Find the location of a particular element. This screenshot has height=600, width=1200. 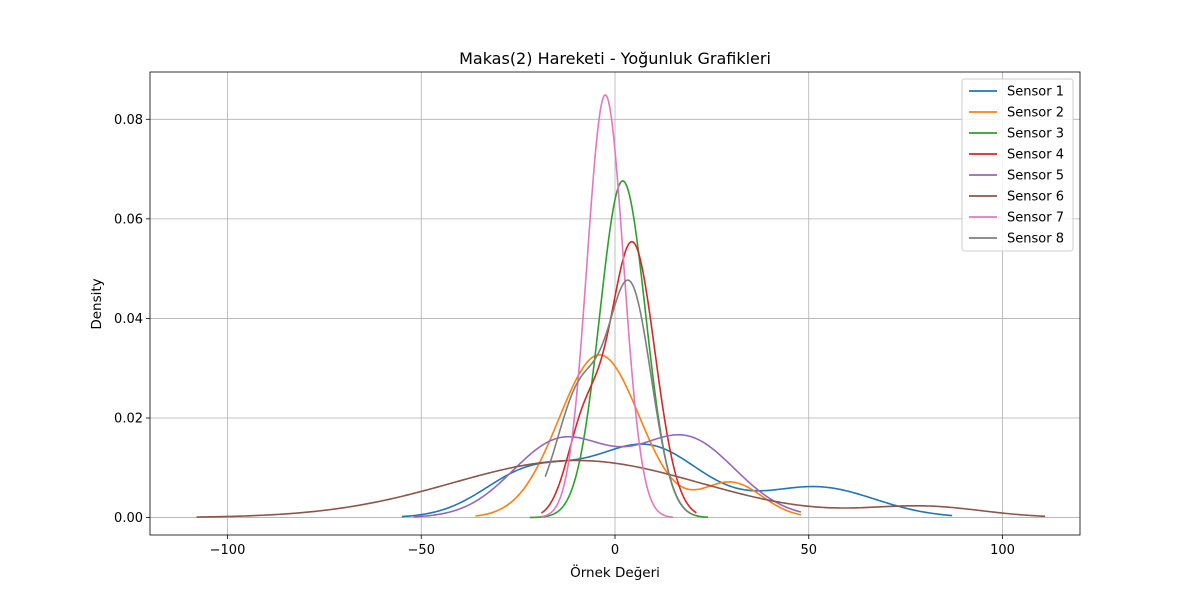

y-tick-label: 0.00 is located at coordinates (128, 518).